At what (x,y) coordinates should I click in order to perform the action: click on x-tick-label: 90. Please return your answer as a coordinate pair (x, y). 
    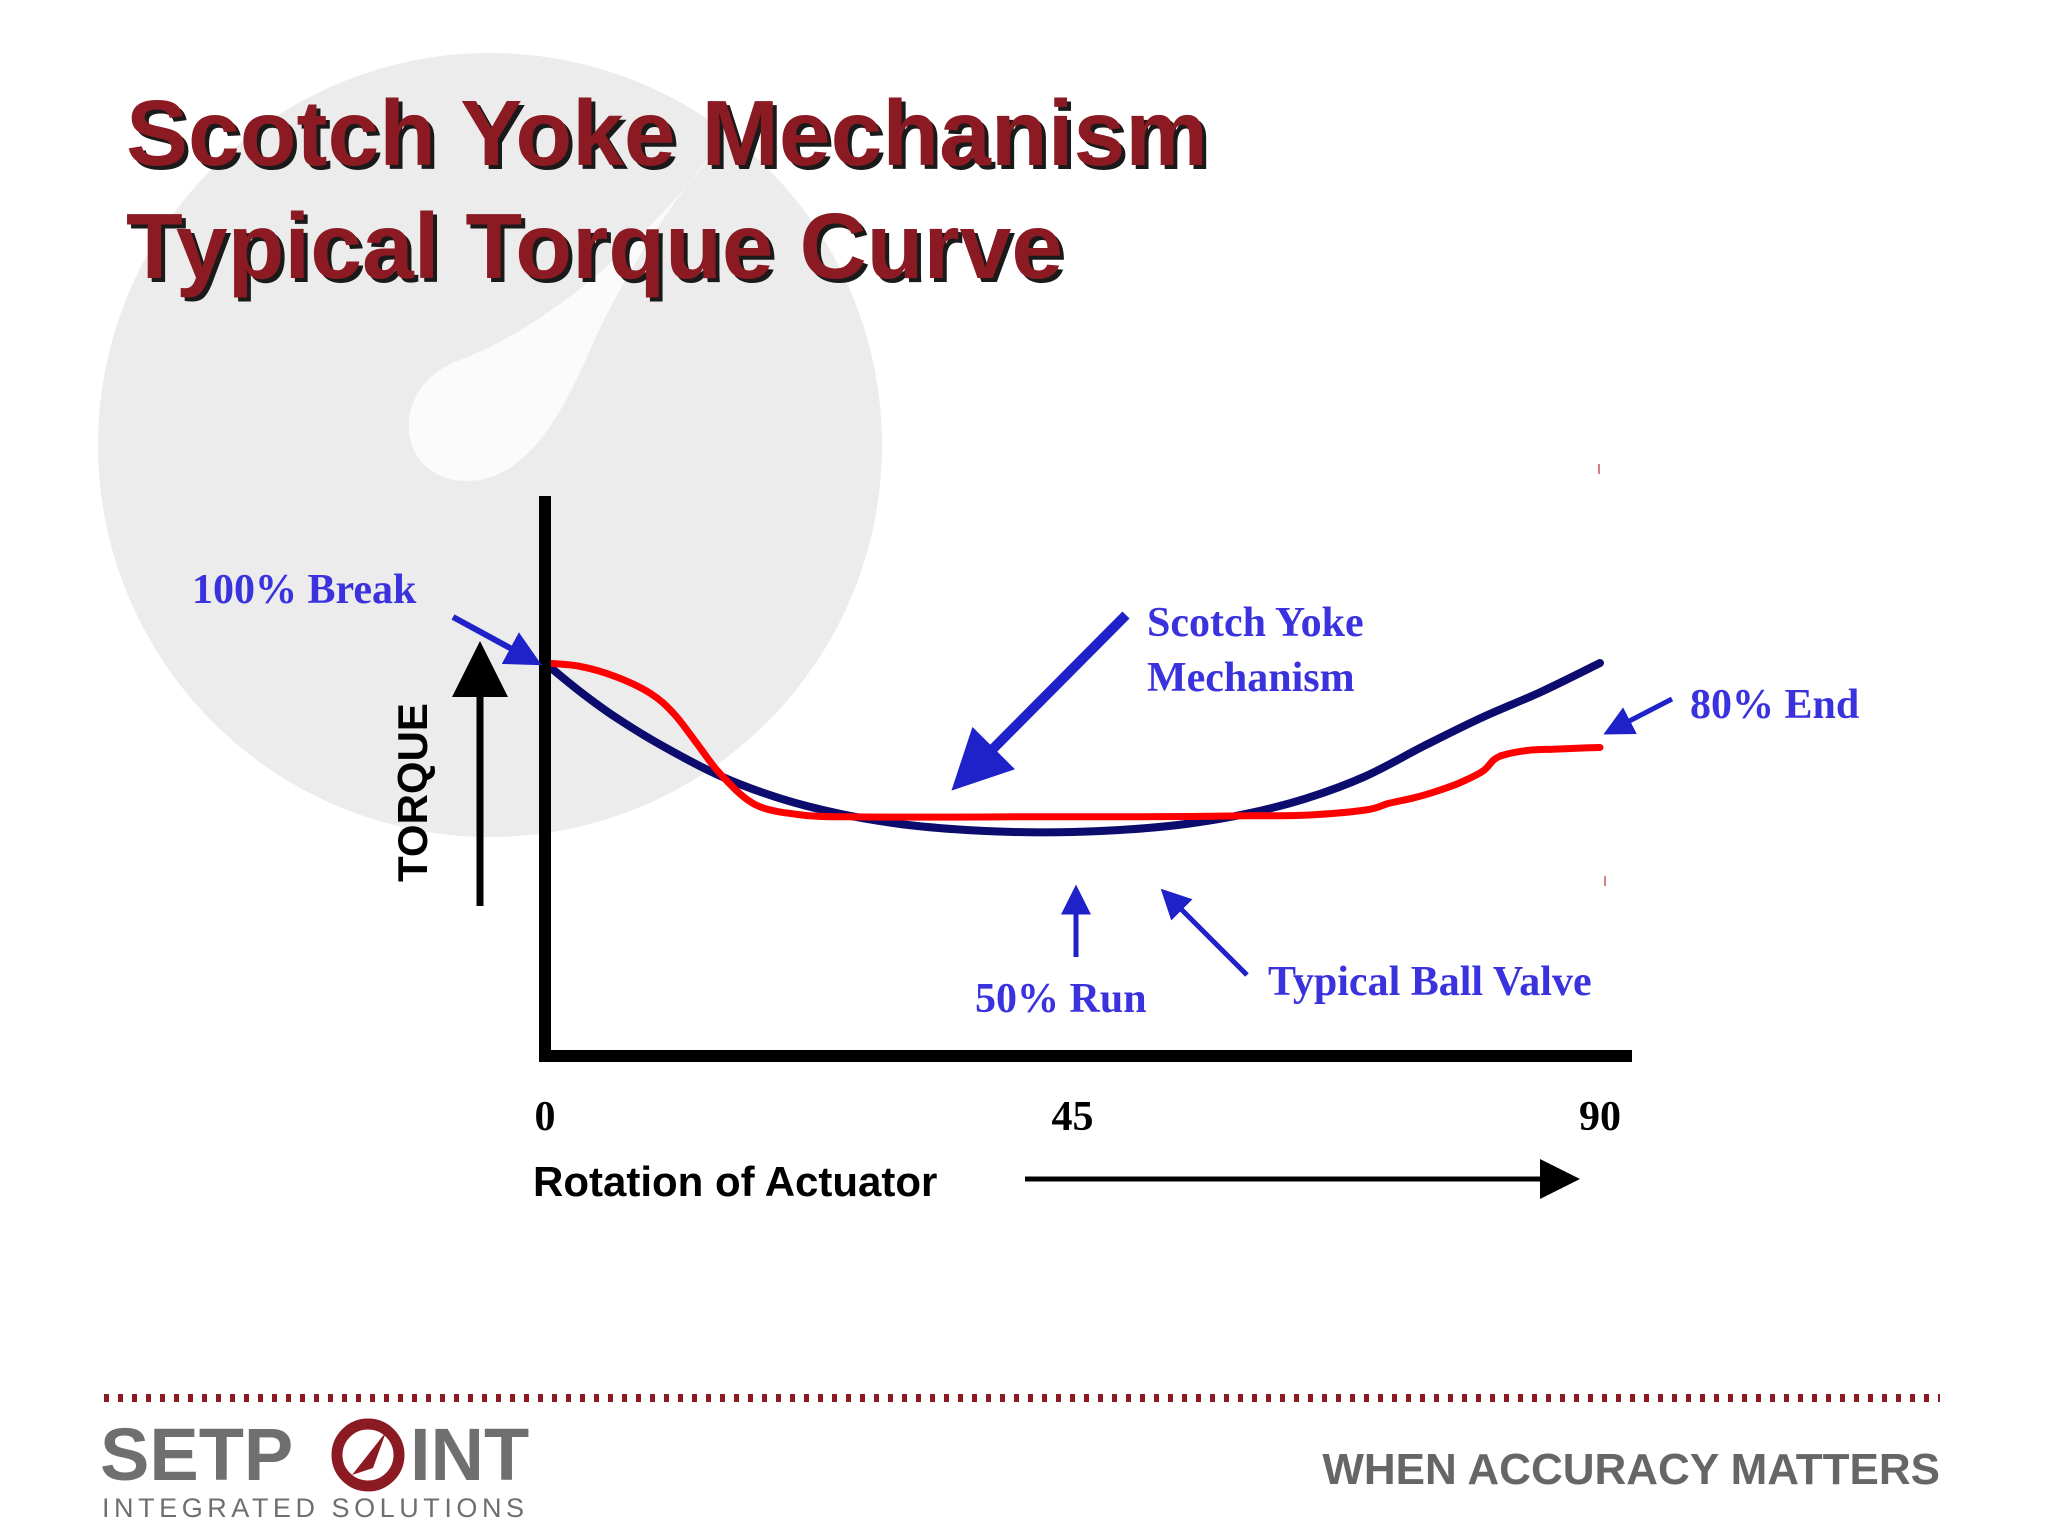
    Looking at the image, I should click on (1600, 1117).